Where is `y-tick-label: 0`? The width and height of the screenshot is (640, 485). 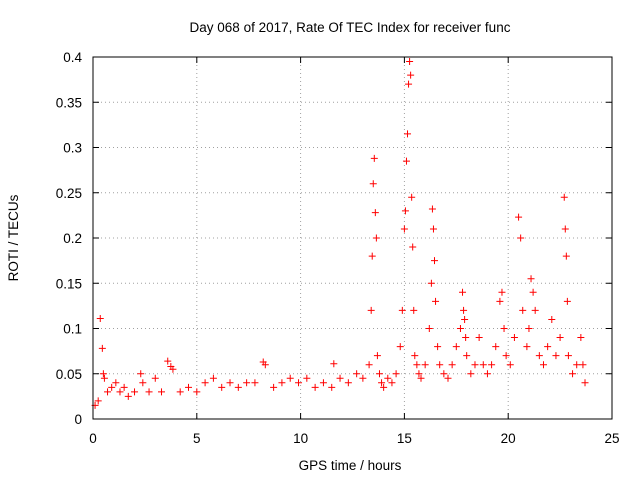
y-tick-label: 0 is located at coordinates (78, 419).